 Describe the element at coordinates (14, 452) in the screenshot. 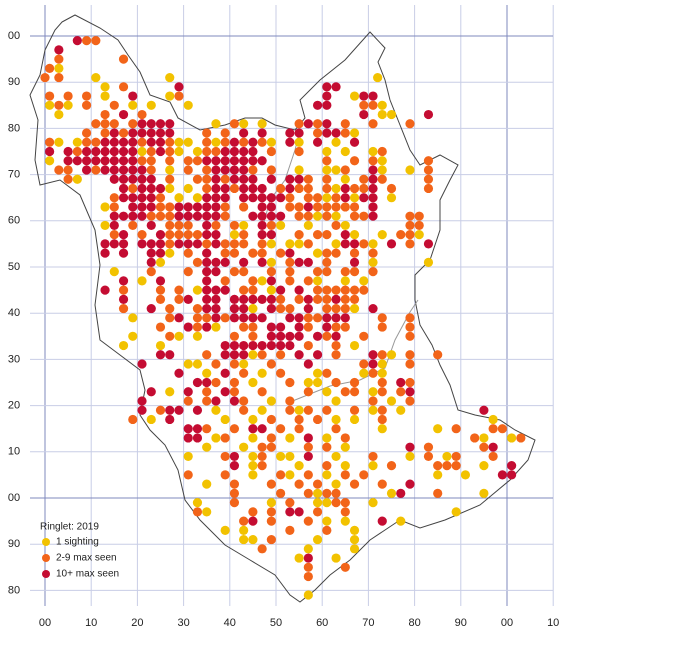

I see `y-label: 10` at that location.